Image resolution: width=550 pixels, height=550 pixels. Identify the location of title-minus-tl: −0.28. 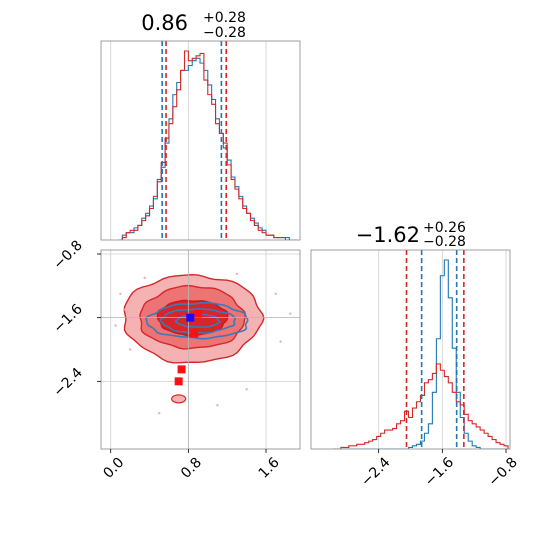
(224, 33).